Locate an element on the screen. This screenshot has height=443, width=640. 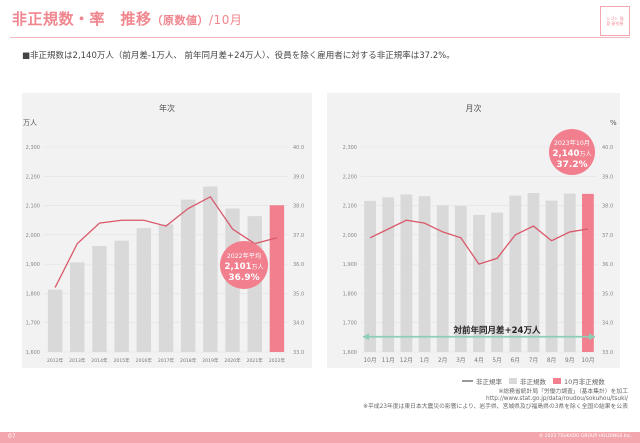
x-tick-label: 2021年 is located at coordinates (255, 360).